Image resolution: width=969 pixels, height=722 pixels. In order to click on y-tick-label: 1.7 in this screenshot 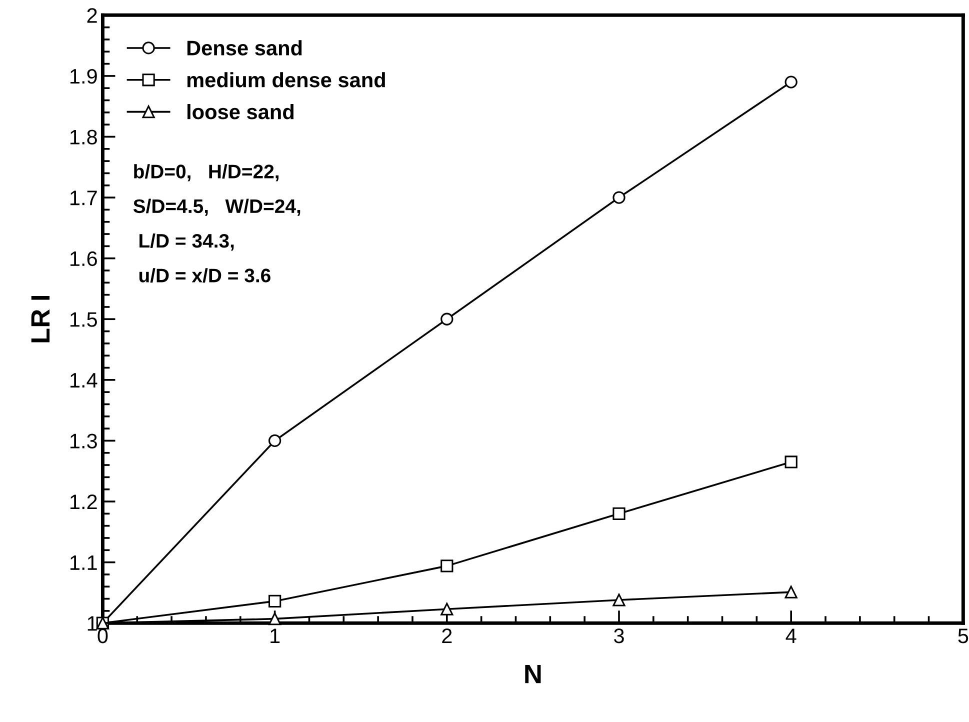, I will do `click(83, 198)`.